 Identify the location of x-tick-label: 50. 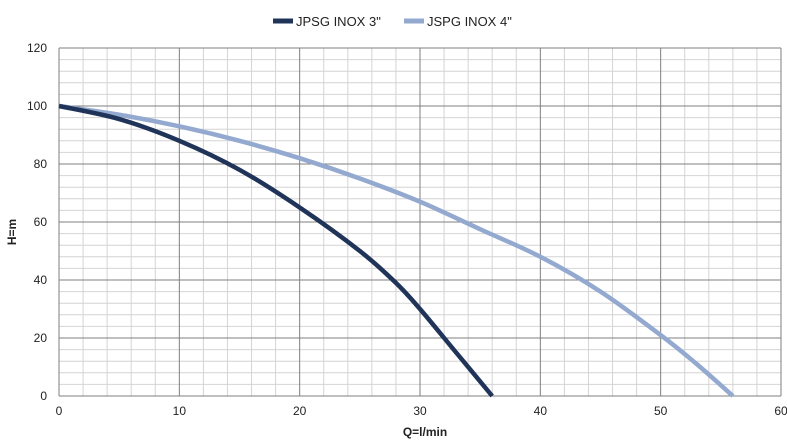
(661, 411).